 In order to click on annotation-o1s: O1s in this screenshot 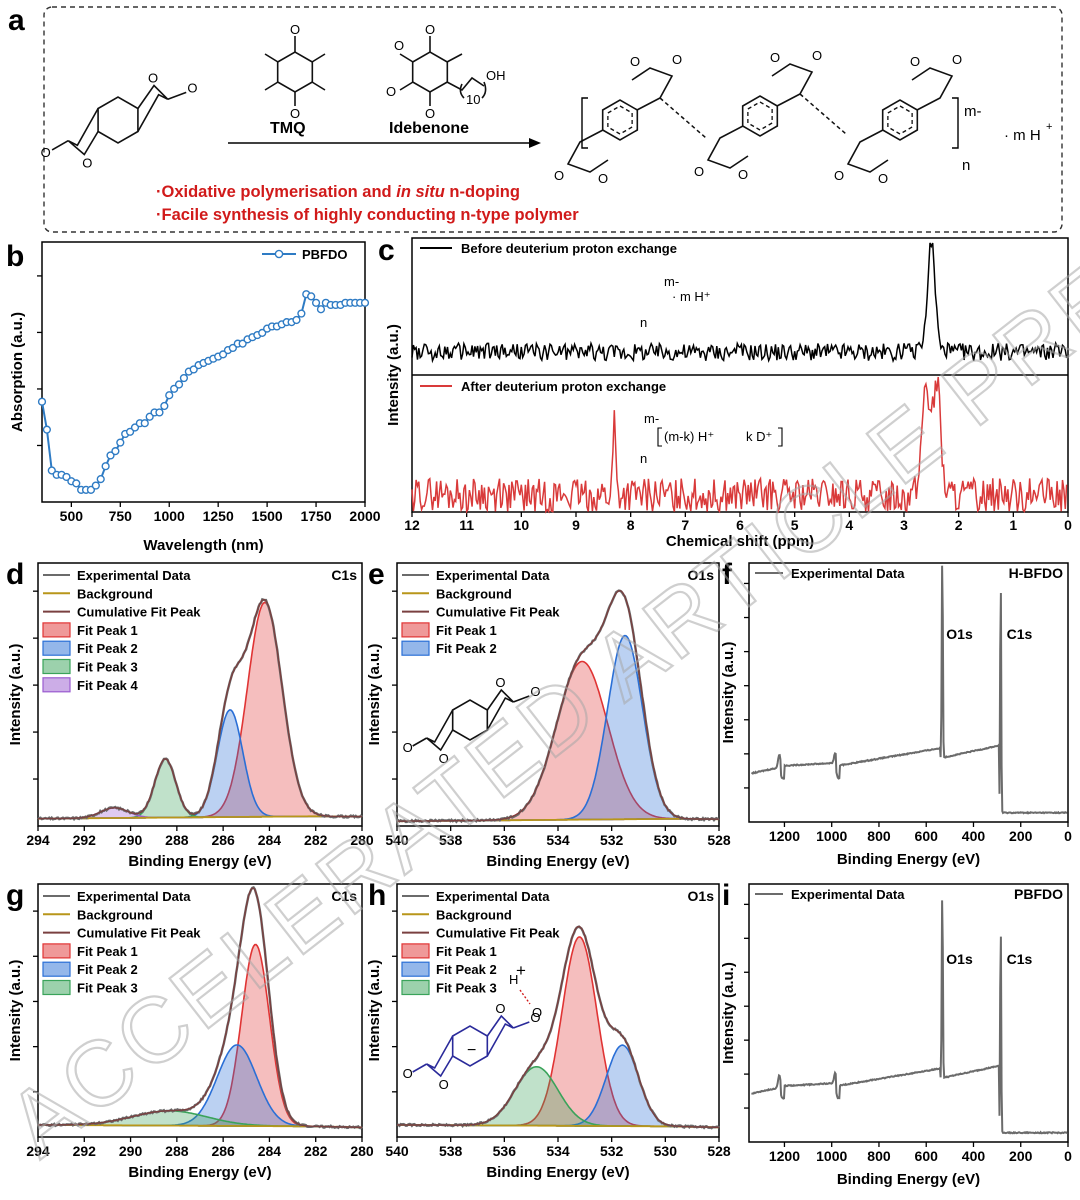, I will do `click(959, 959)`.